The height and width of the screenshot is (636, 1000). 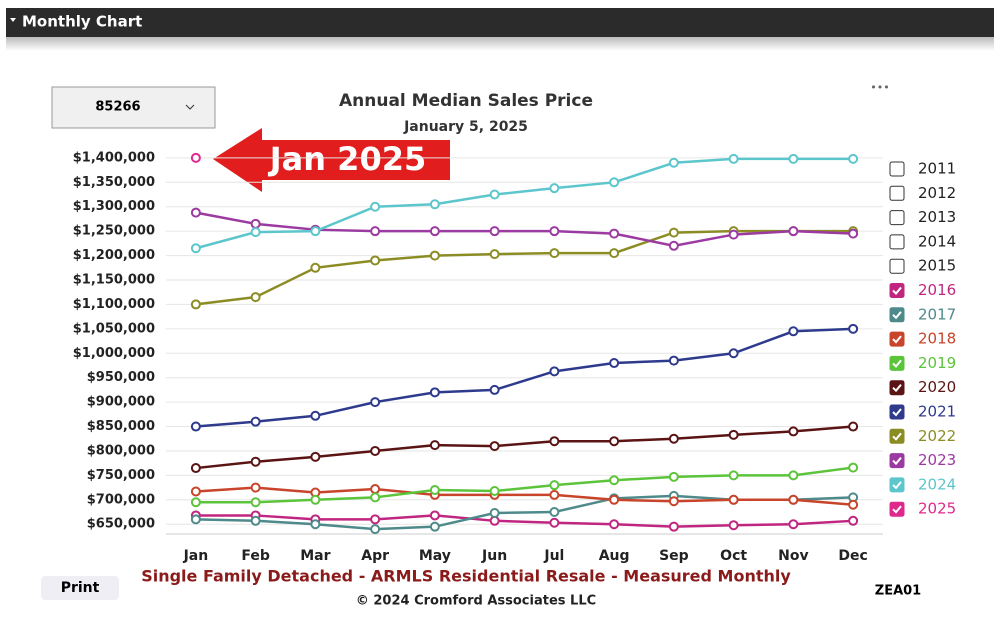 I want to click on y-tick-label: $1,050,000, so click(x=114, y=328).